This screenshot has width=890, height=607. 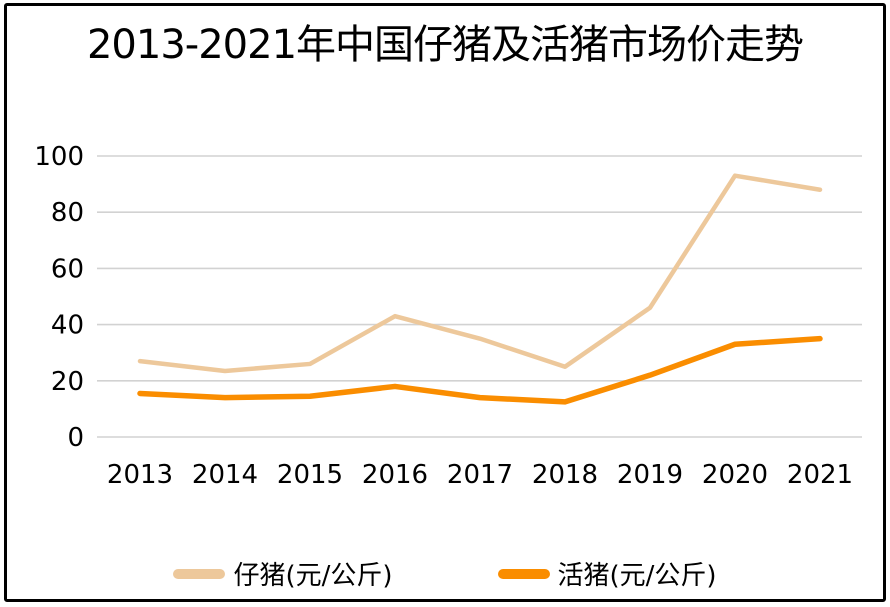 I want to click on y-tick-label: 60, so click(x=67, y=269).